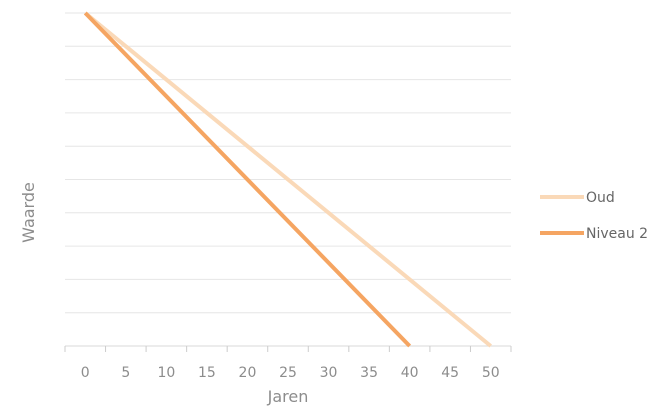  Describe the element at coordinates (450, 373) in the screenshot. I see `x-tick-label: 45` at that location.